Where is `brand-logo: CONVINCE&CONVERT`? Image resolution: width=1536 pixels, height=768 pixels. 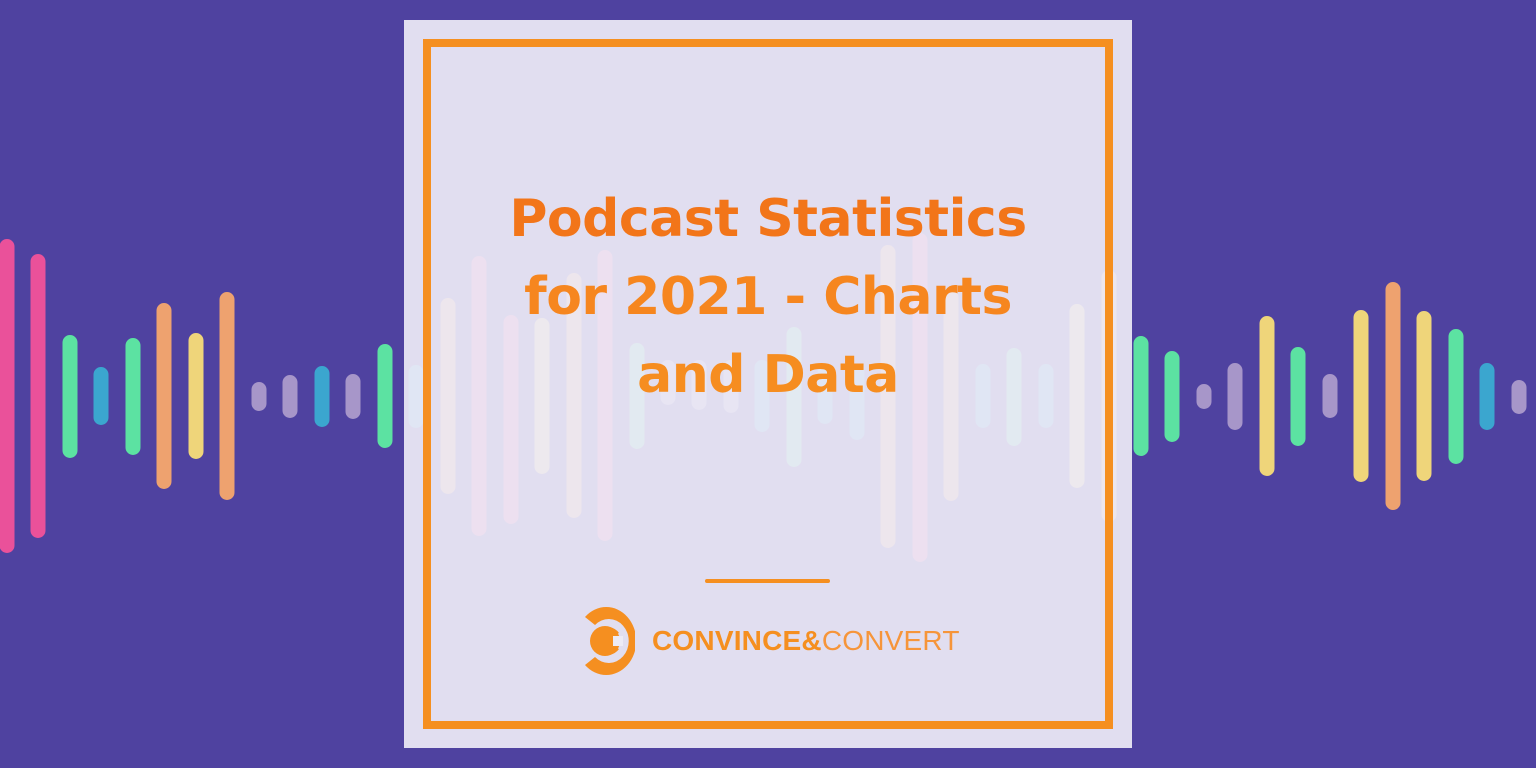 brand-logo: CONVINCE&CONVERT is located at coordinates (767, 641).